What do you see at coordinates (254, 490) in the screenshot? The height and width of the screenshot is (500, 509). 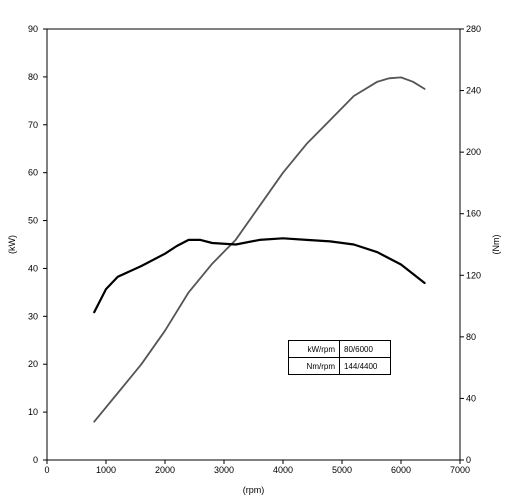 I see `x-axis-label: (rpm)` at bounding box center [254, 490].